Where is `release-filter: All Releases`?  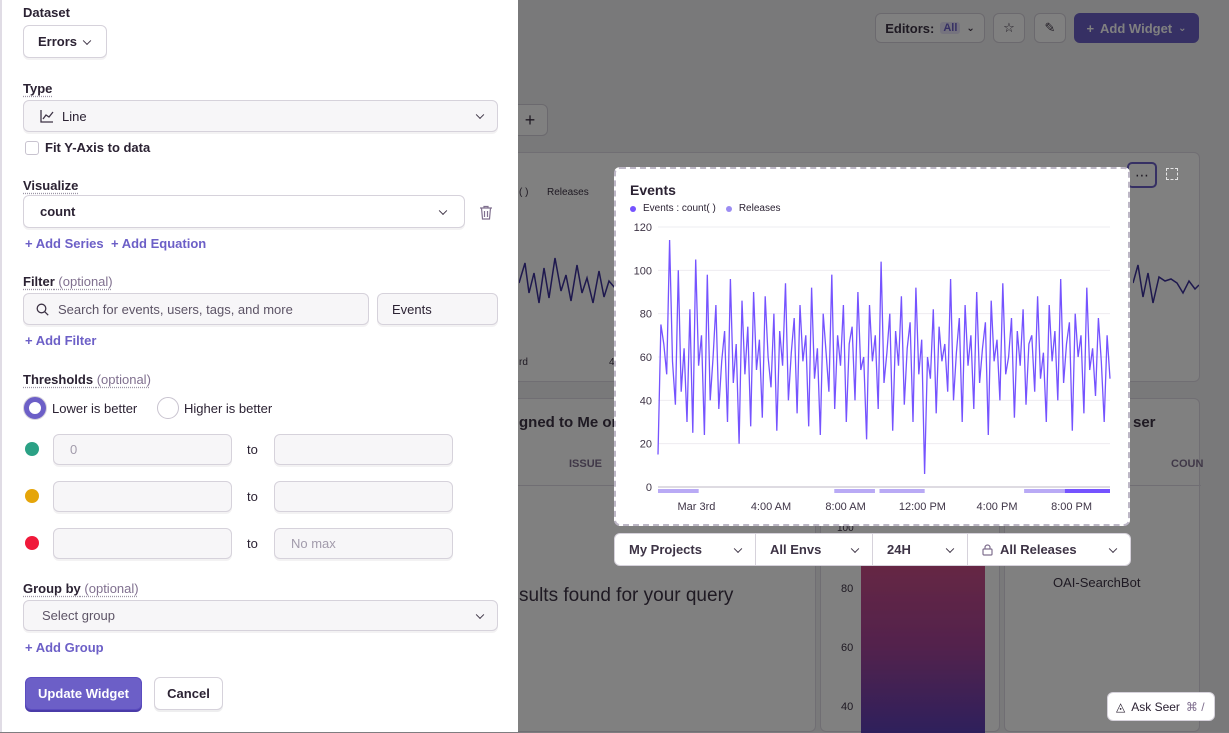 release-filter: All Releases is located at coordinates (1049, 549).